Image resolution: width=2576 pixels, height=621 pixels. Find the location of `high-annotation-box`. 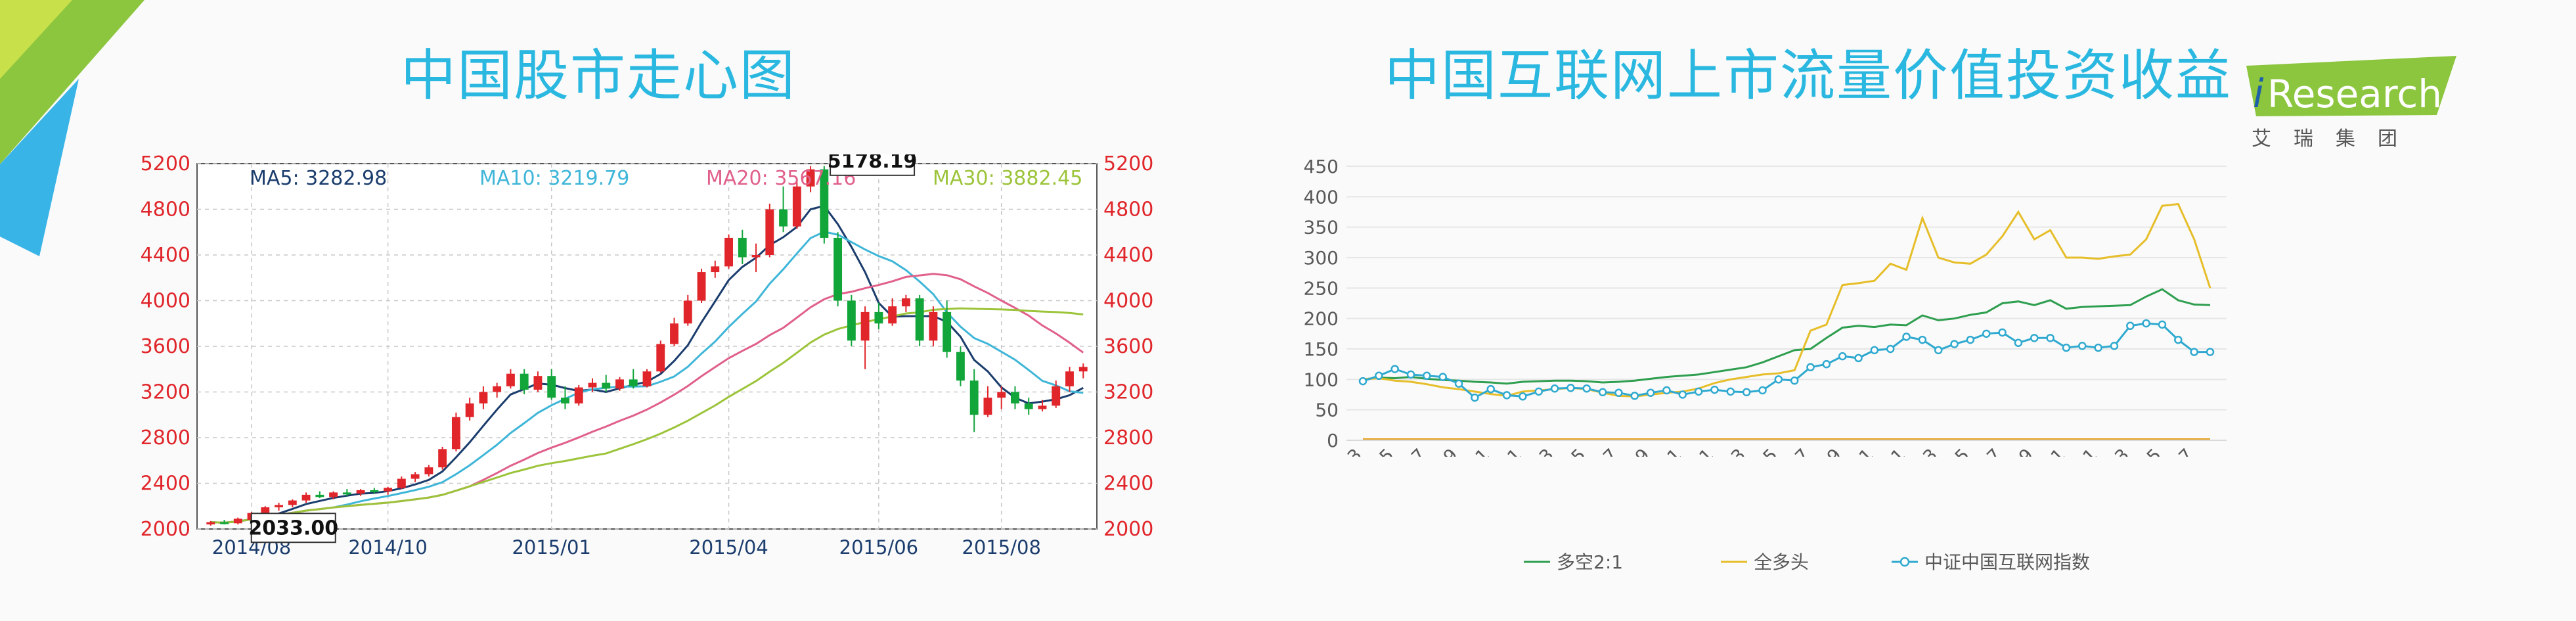

high-annotation-box is located at coordinates (873, 165).